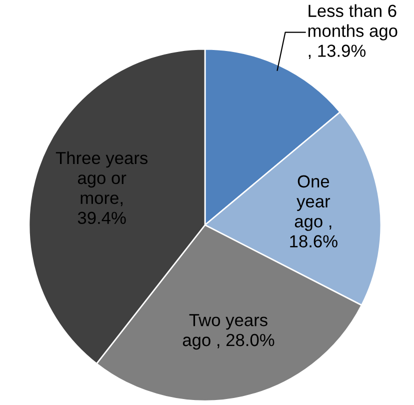  I want to click on data-label: , 13.9%, so click(337, 51).